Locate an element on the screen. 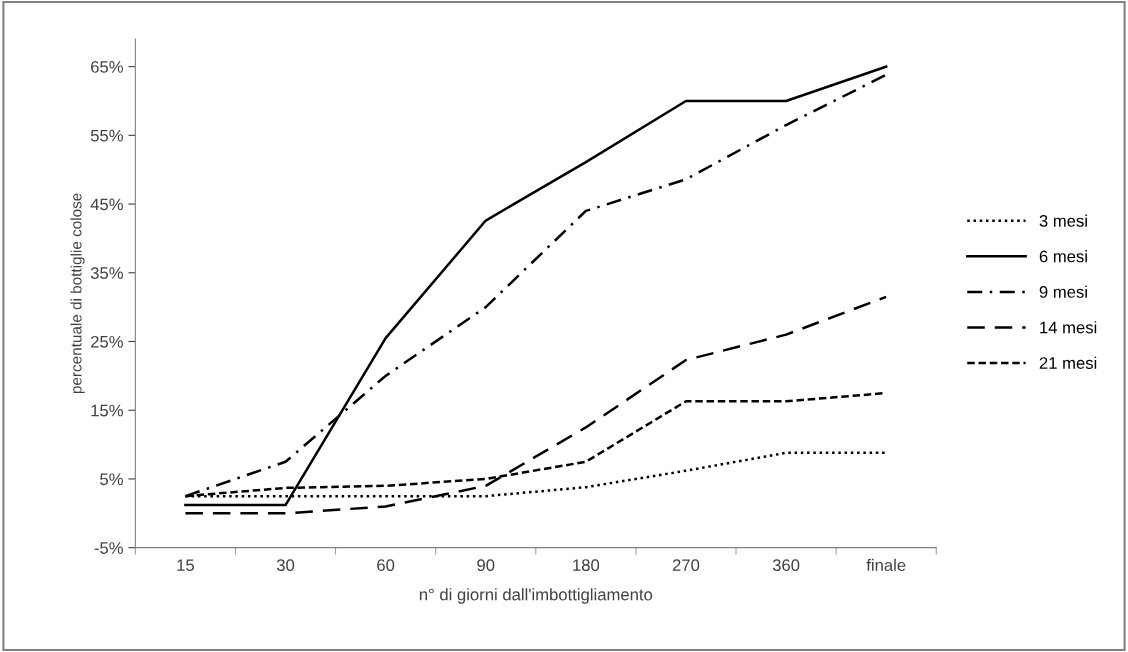  legend-label: 6 mesi is located at coordinates (1063, 256).